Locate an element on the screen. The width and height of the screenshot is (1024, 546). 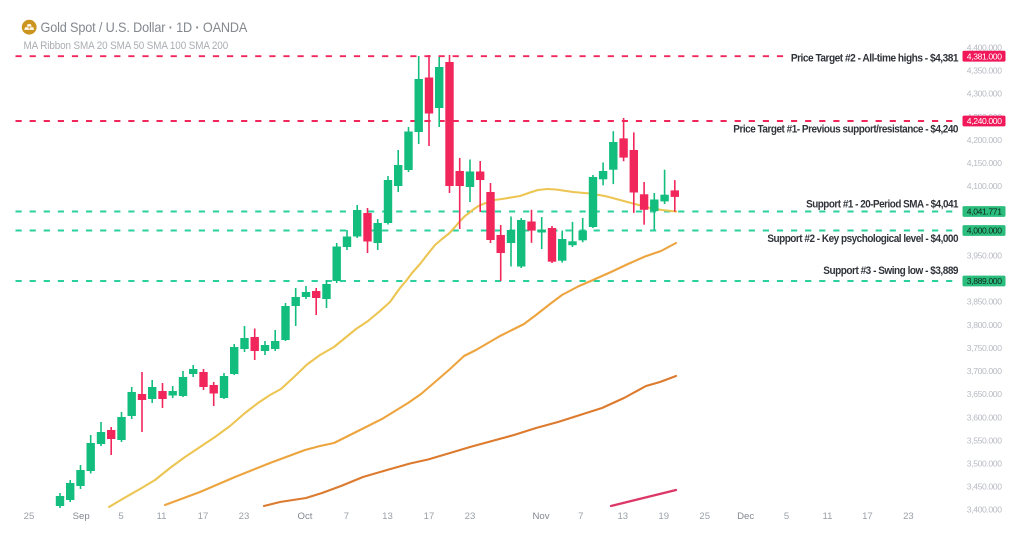
svg-text: 3,600.000 is located at coordinates (984, 417).